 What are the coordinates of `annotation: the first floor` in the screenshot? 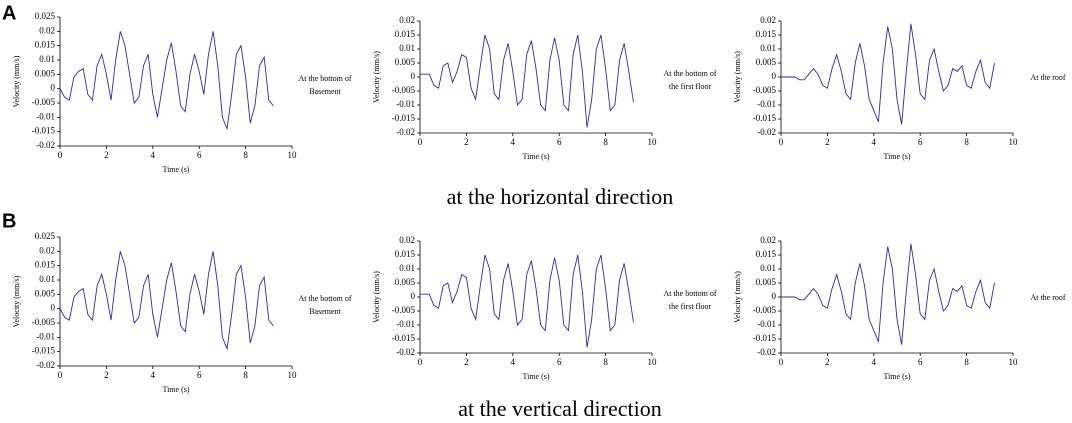 It's located at (690, 306).